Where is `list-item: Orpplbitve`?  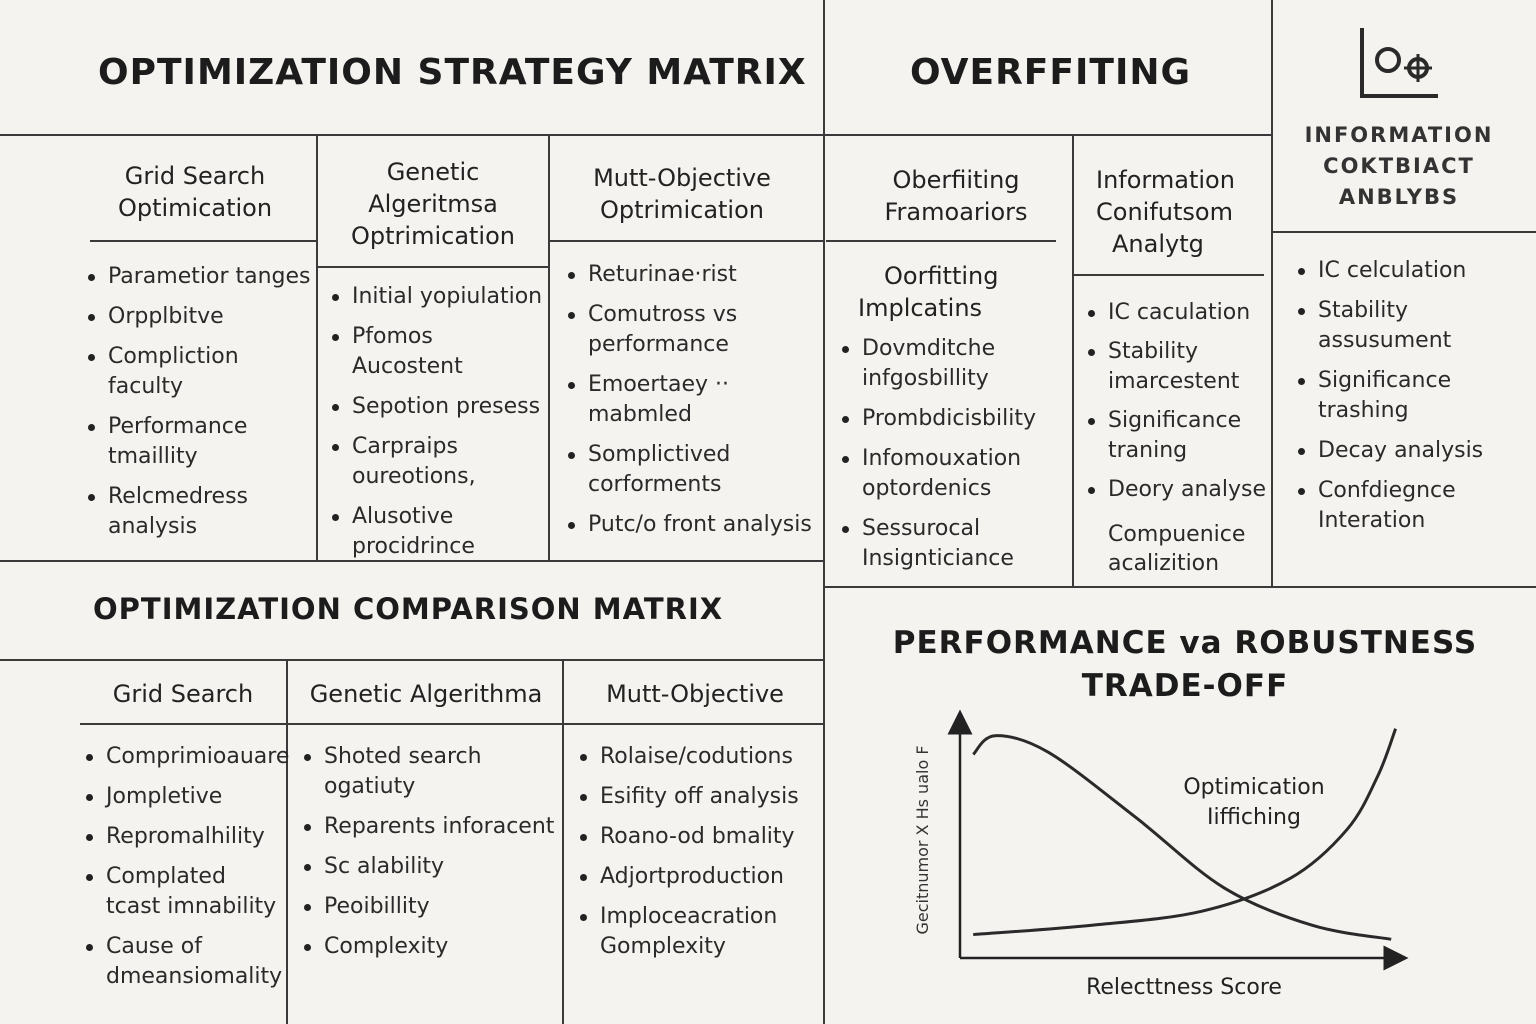
list-item: Orpplbitve is located at coordinates (200, 317).